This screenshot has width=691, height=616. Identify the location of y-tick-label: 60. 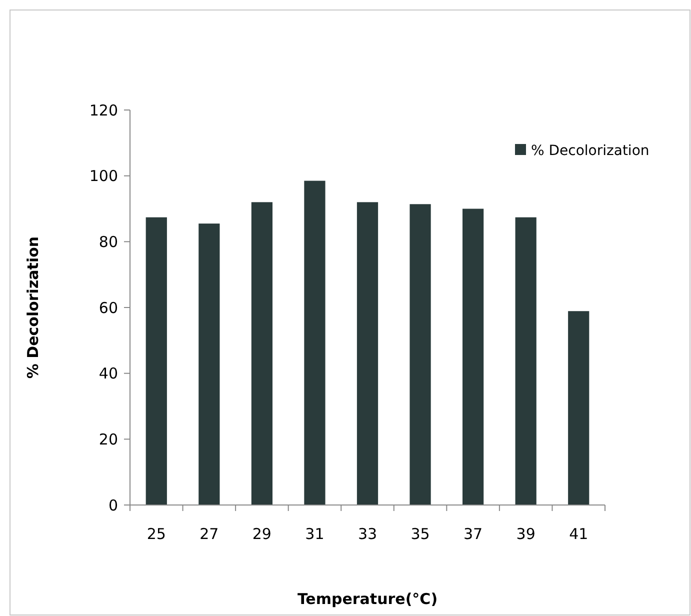
(108, 307).